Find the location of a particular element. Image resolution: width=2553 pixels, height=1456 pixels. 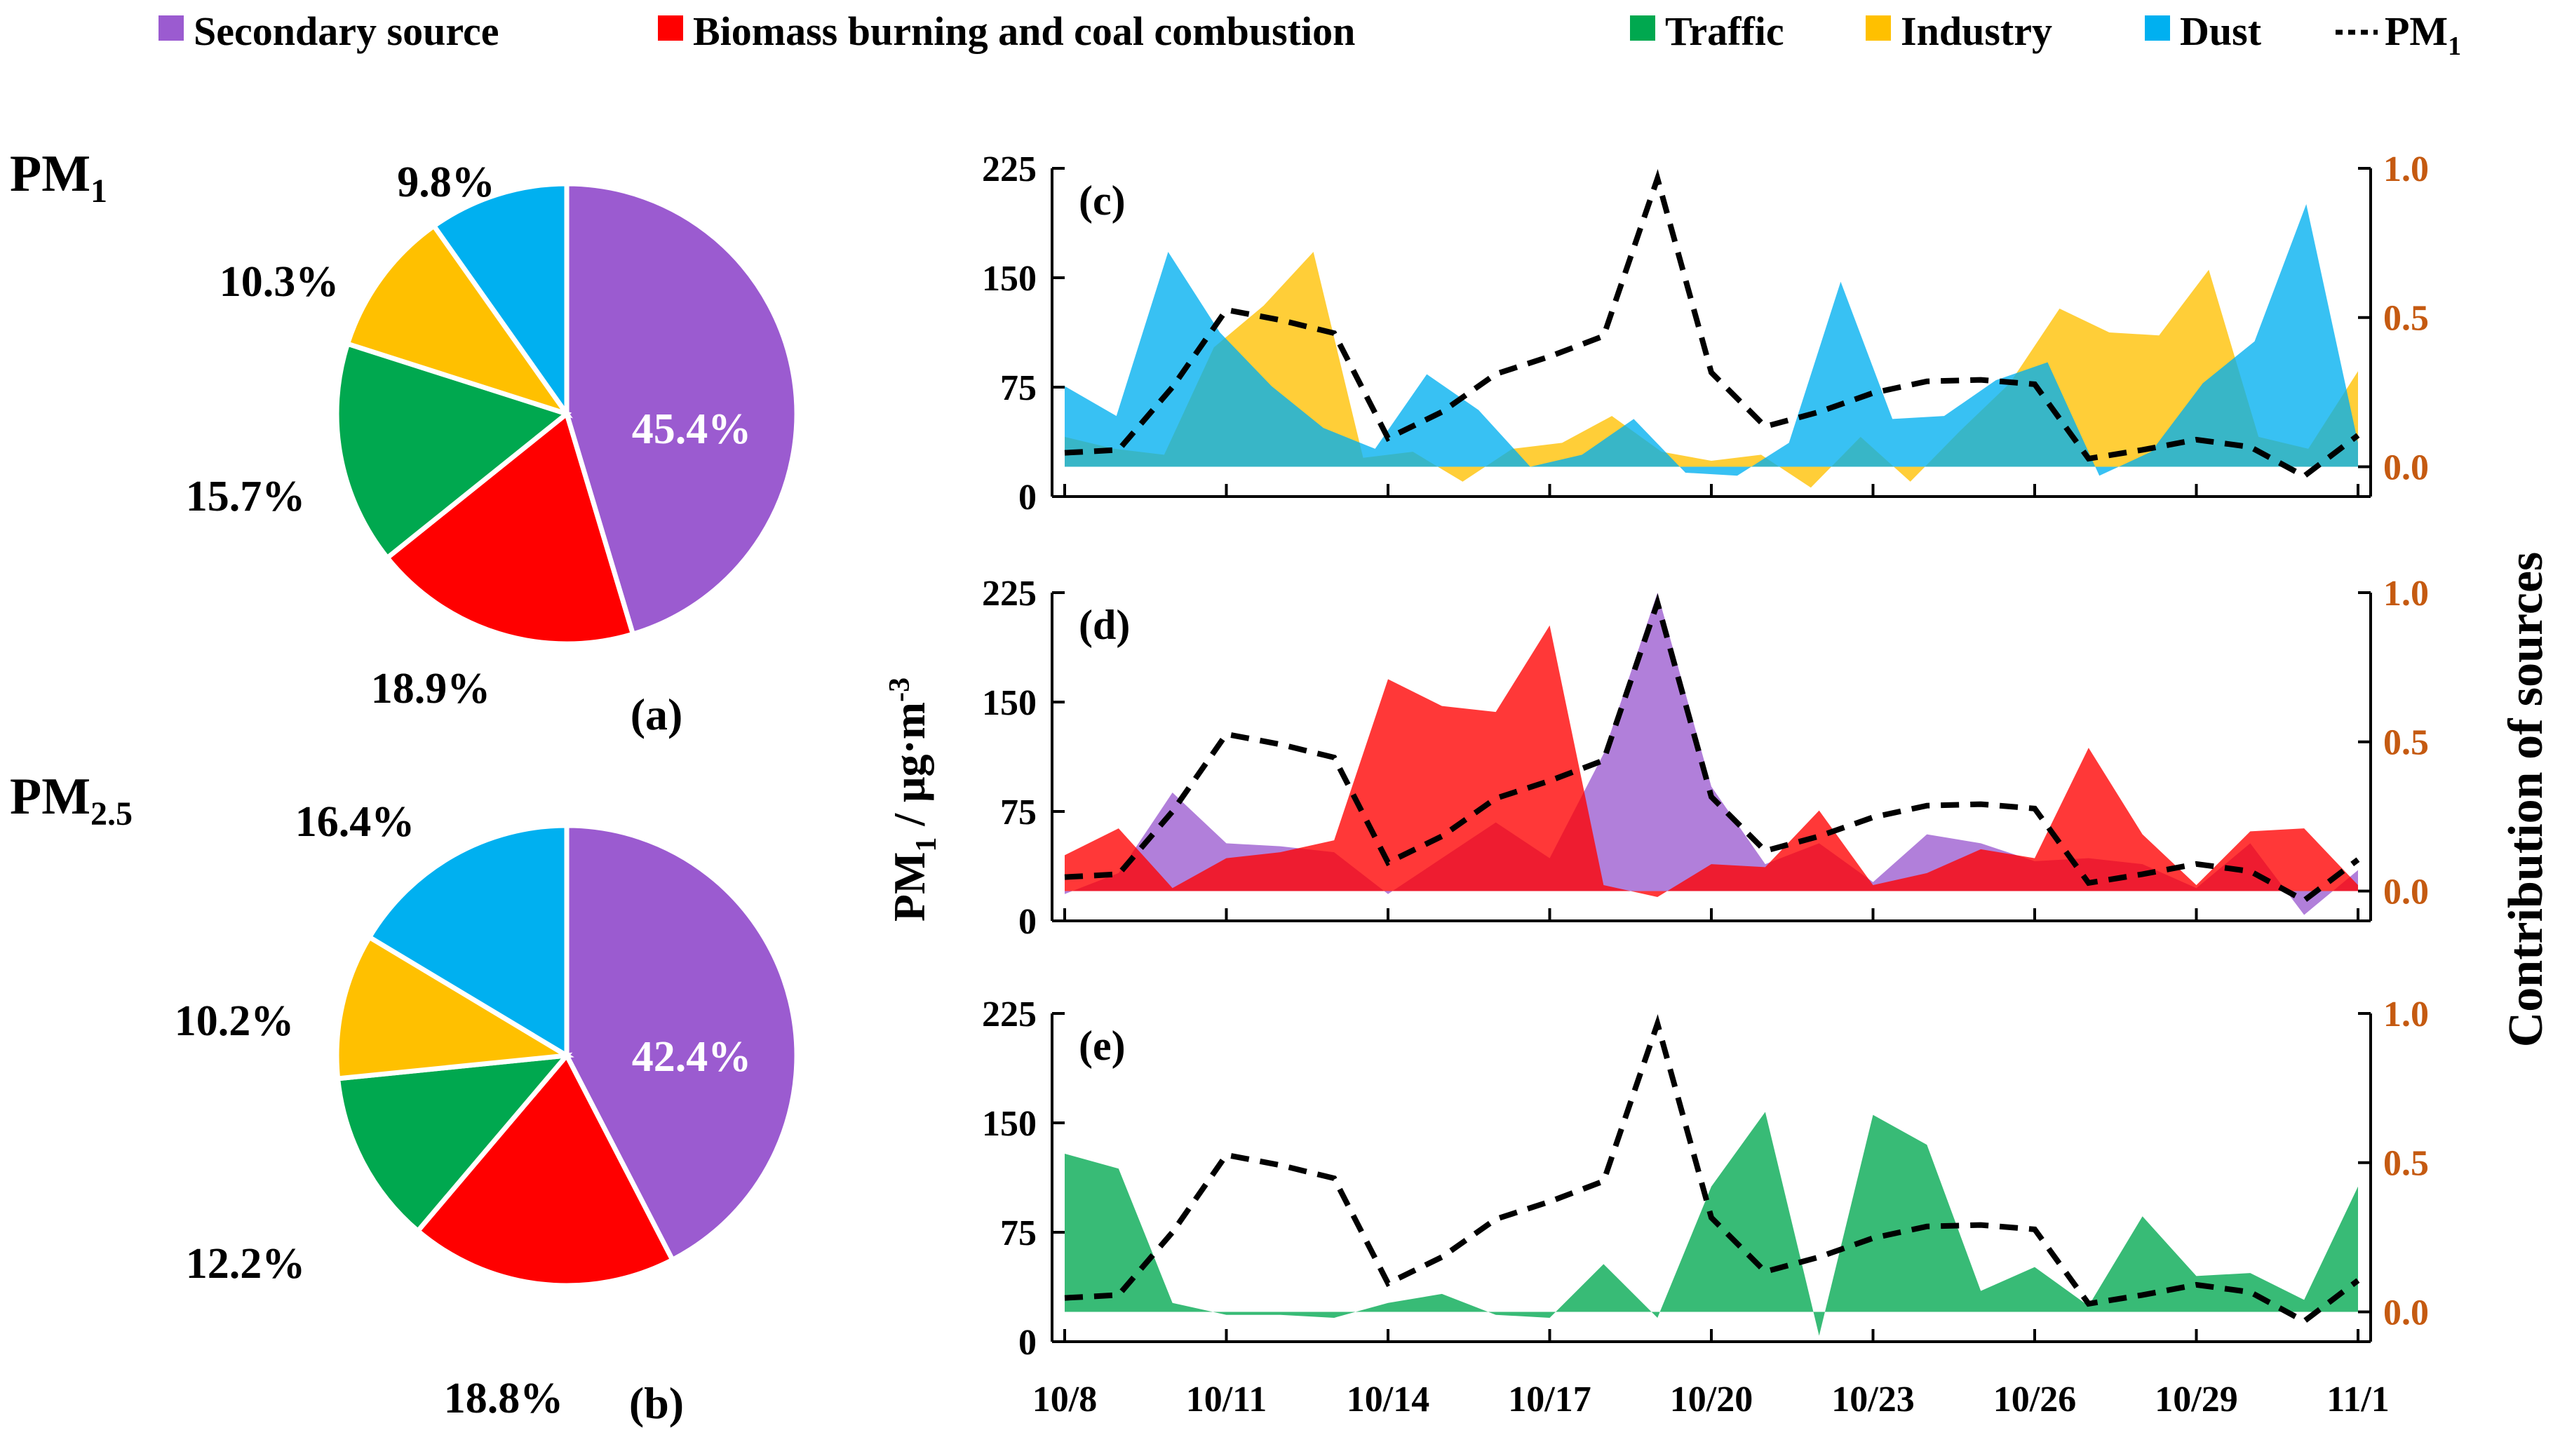

pie-slice-traffic is located at coordinates (454, 1143).